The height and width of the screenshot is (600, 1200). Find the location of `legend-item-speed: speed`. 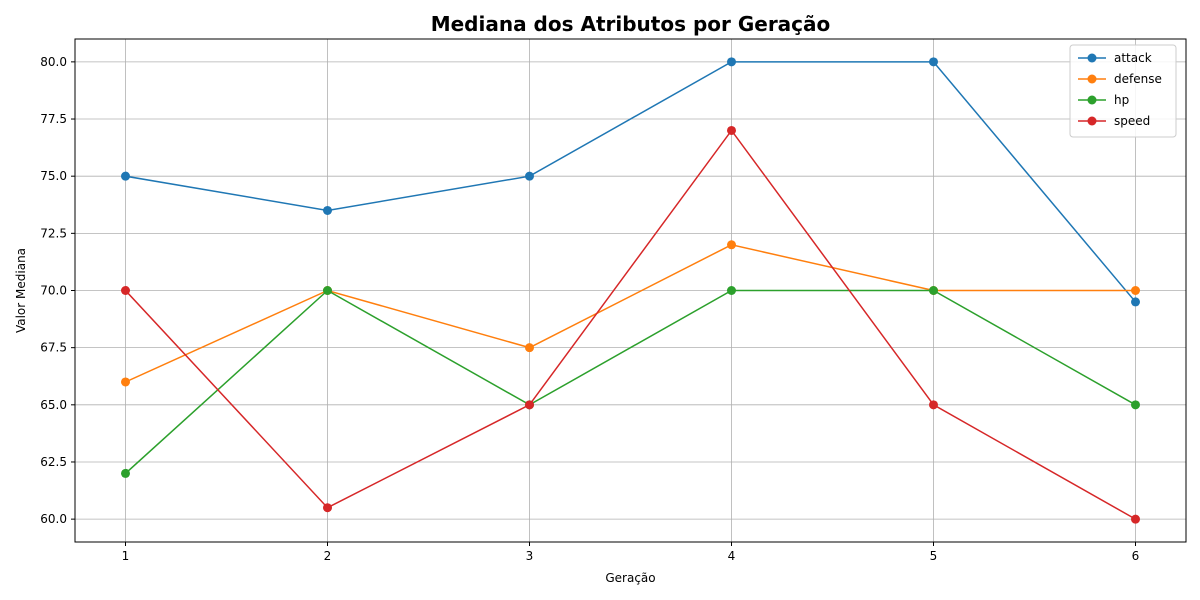

legend-item-speed: speed is located at coordinates (1114, 121).